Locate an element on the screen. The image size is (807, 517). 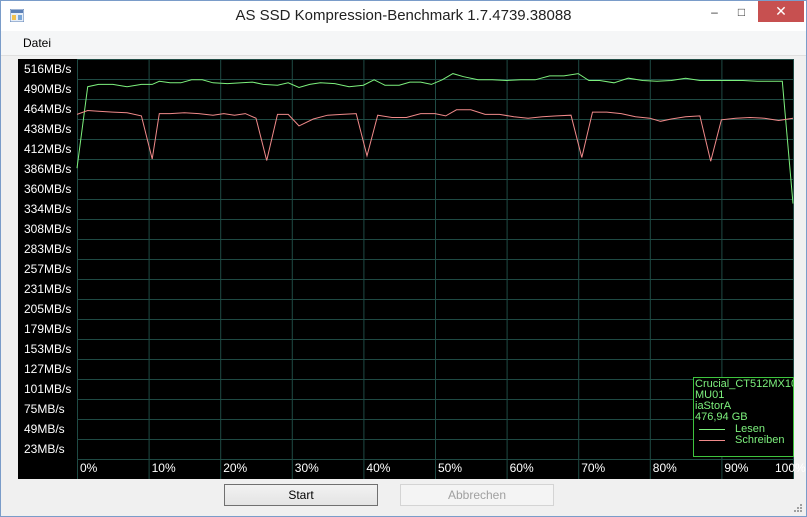
legend-read-line is located at coordinates (712, 429).